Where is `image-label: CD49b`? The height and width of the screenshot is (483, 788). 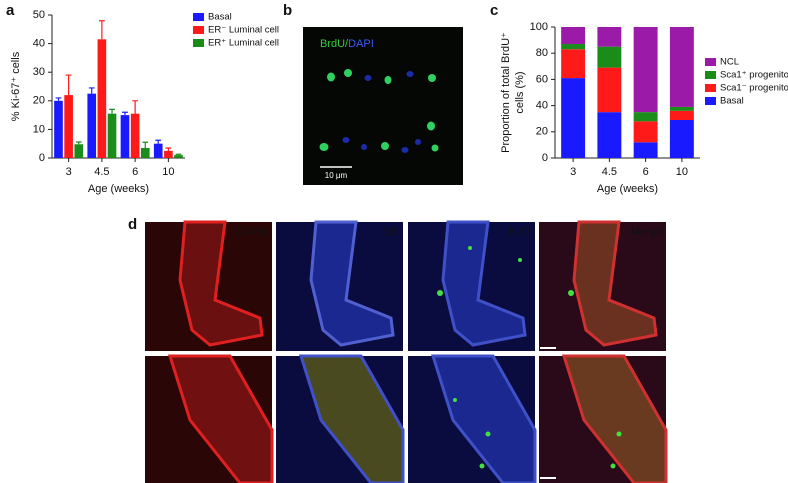
image-label: CD49b is located at coordinates (251, 232).